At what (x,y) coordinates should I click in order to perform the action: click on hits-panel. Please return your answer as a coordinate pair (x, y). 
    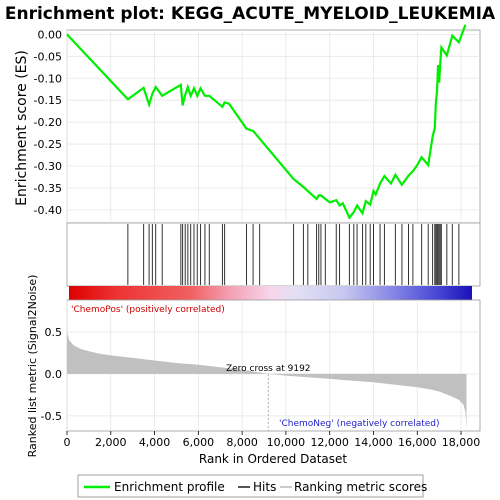
    Looking at the image, I should click on (273, 254).